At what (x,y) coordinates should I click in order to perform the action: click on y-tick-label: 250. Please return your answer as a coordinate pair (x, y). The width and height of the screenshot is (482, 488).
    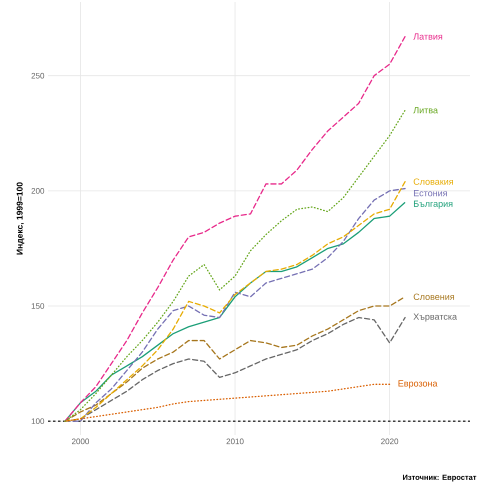
    Looking at the image, I should click on (38, 75).